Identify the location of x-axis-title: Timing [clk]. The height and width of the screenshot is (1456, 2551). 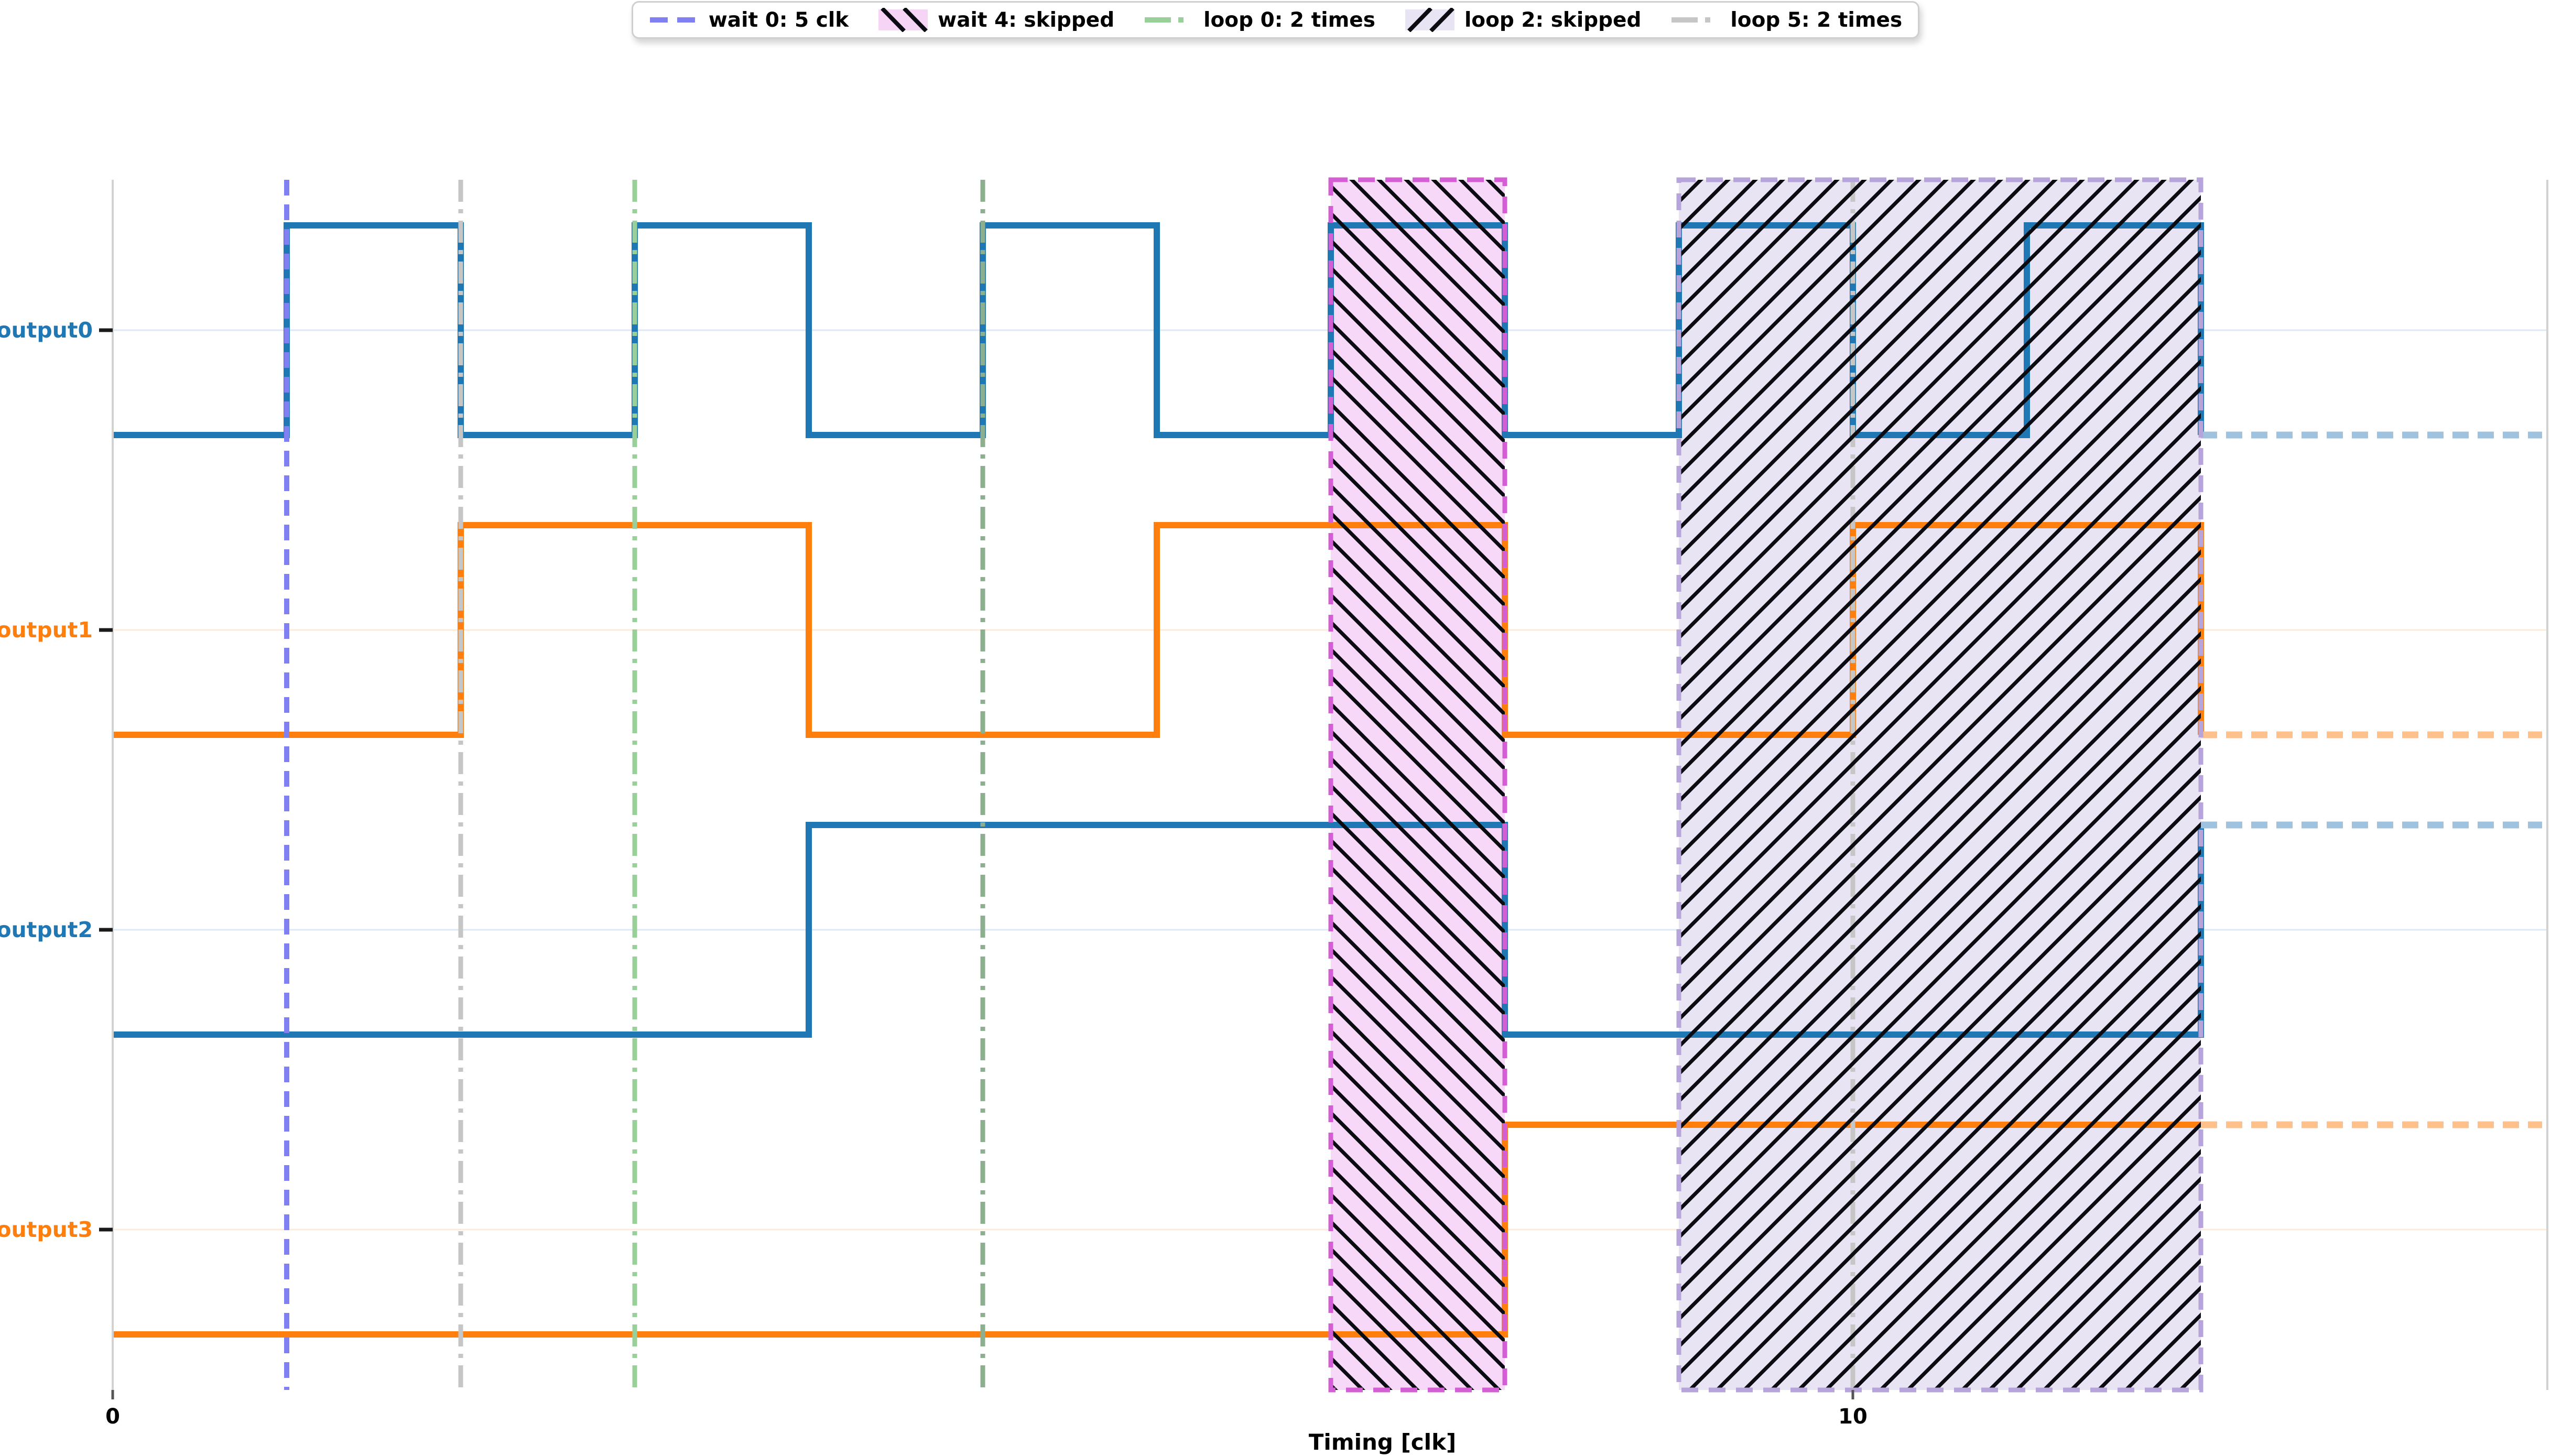
(1383, 1442).